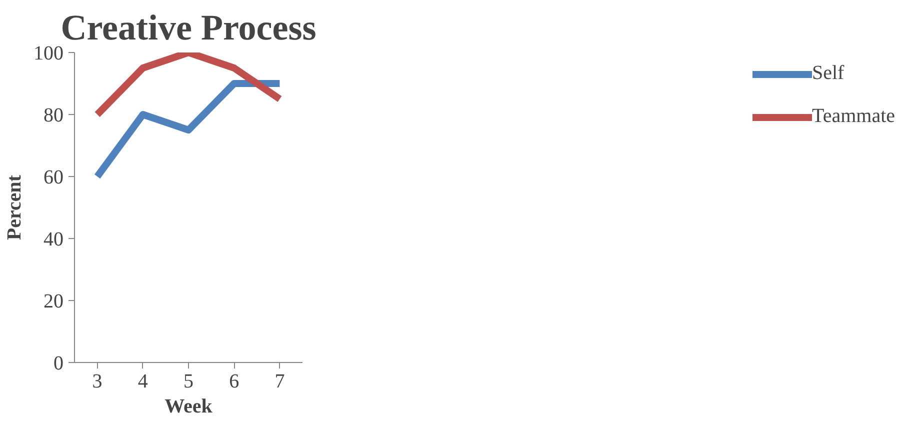 This screenshot has width=911, height=426. What do you see at coordinates (234, 381) in the screenshot?
I see `x-tick-label: 6` at bounding box center [234, 381].